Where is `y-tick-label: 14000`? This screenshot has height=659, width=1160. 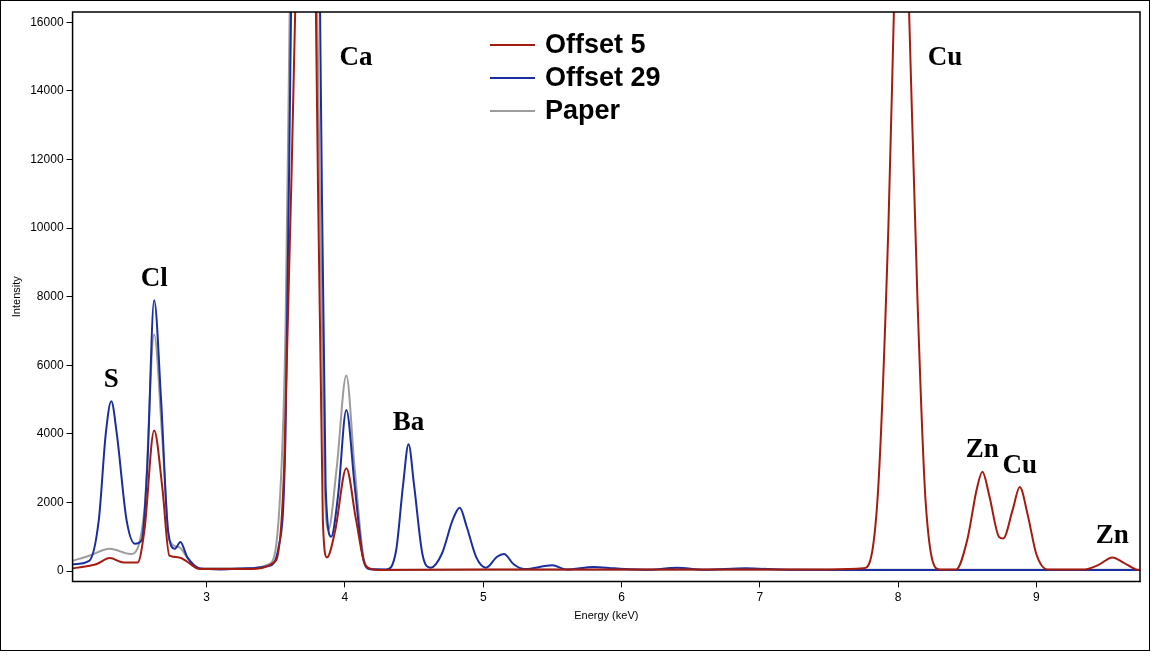
y-tick-label: 14000 is located at coordinates (47, 90).